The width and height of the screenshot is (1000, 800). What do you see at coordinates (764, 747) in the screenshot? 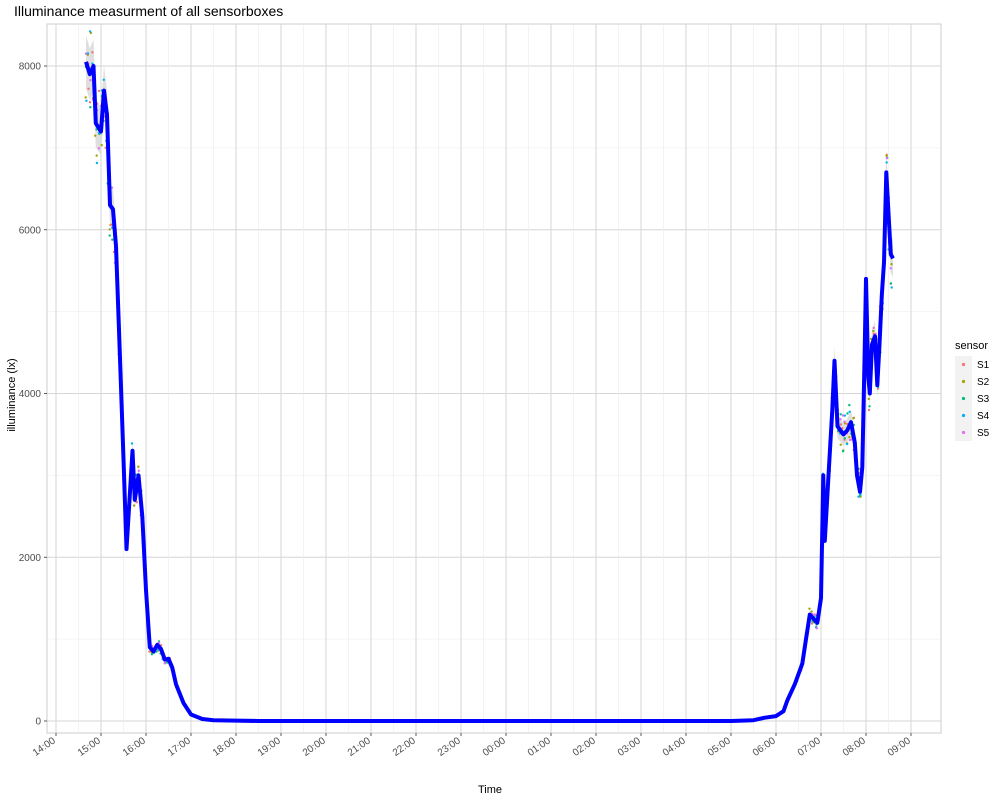
I see `x-tick-label: 06:00` at bounding box center [764, 747].